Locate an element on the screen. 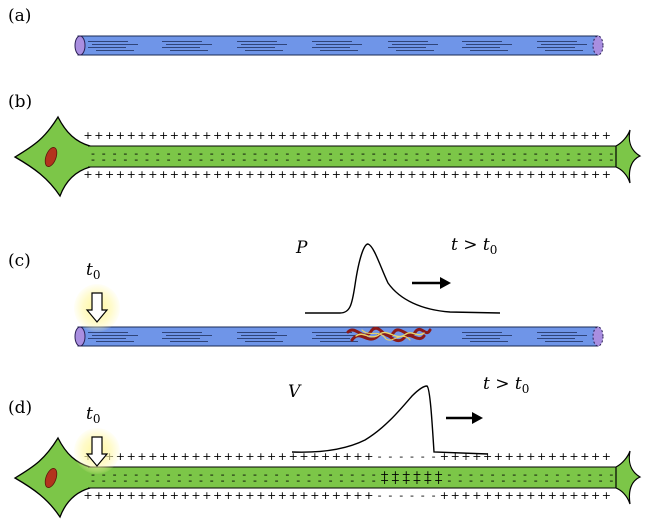 This screenshot has height=525, width=645. panel-label-a: (a) is located at coordinates (20, 16).